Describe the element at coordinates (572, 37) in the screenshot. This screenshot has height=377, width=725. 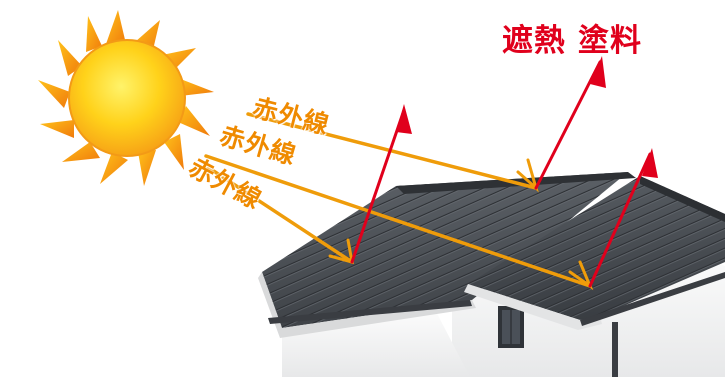
I see `product-title: 遮熱 塗料` at that location.